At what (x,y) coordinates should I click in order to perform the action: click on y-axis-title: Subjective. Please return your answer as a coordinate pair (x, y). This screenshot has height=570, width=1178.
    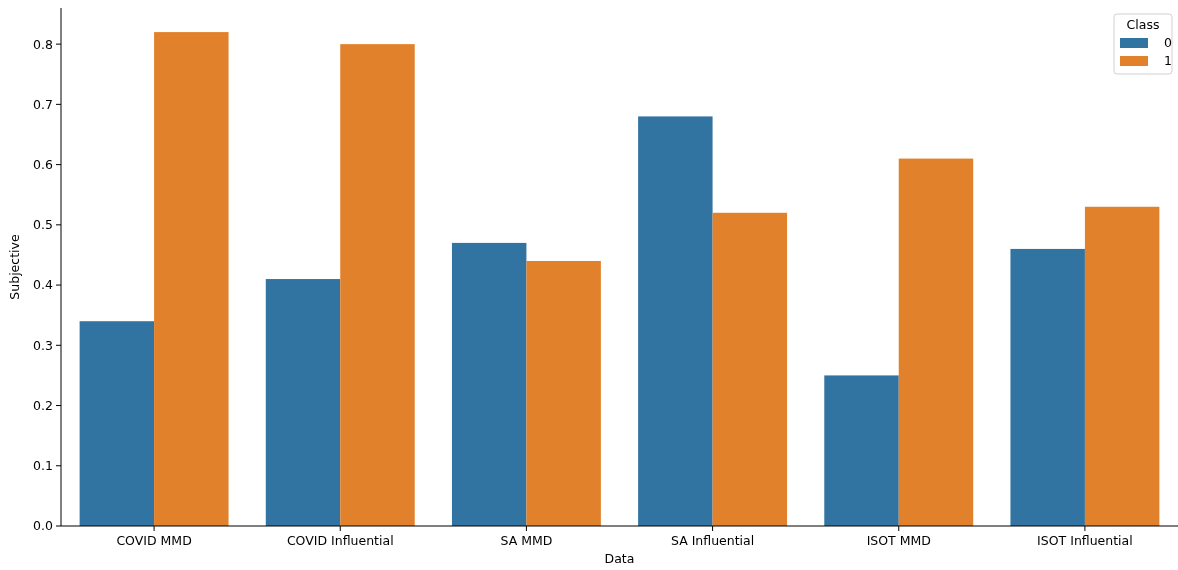
    Looking at the image, I should click on (14, 267).